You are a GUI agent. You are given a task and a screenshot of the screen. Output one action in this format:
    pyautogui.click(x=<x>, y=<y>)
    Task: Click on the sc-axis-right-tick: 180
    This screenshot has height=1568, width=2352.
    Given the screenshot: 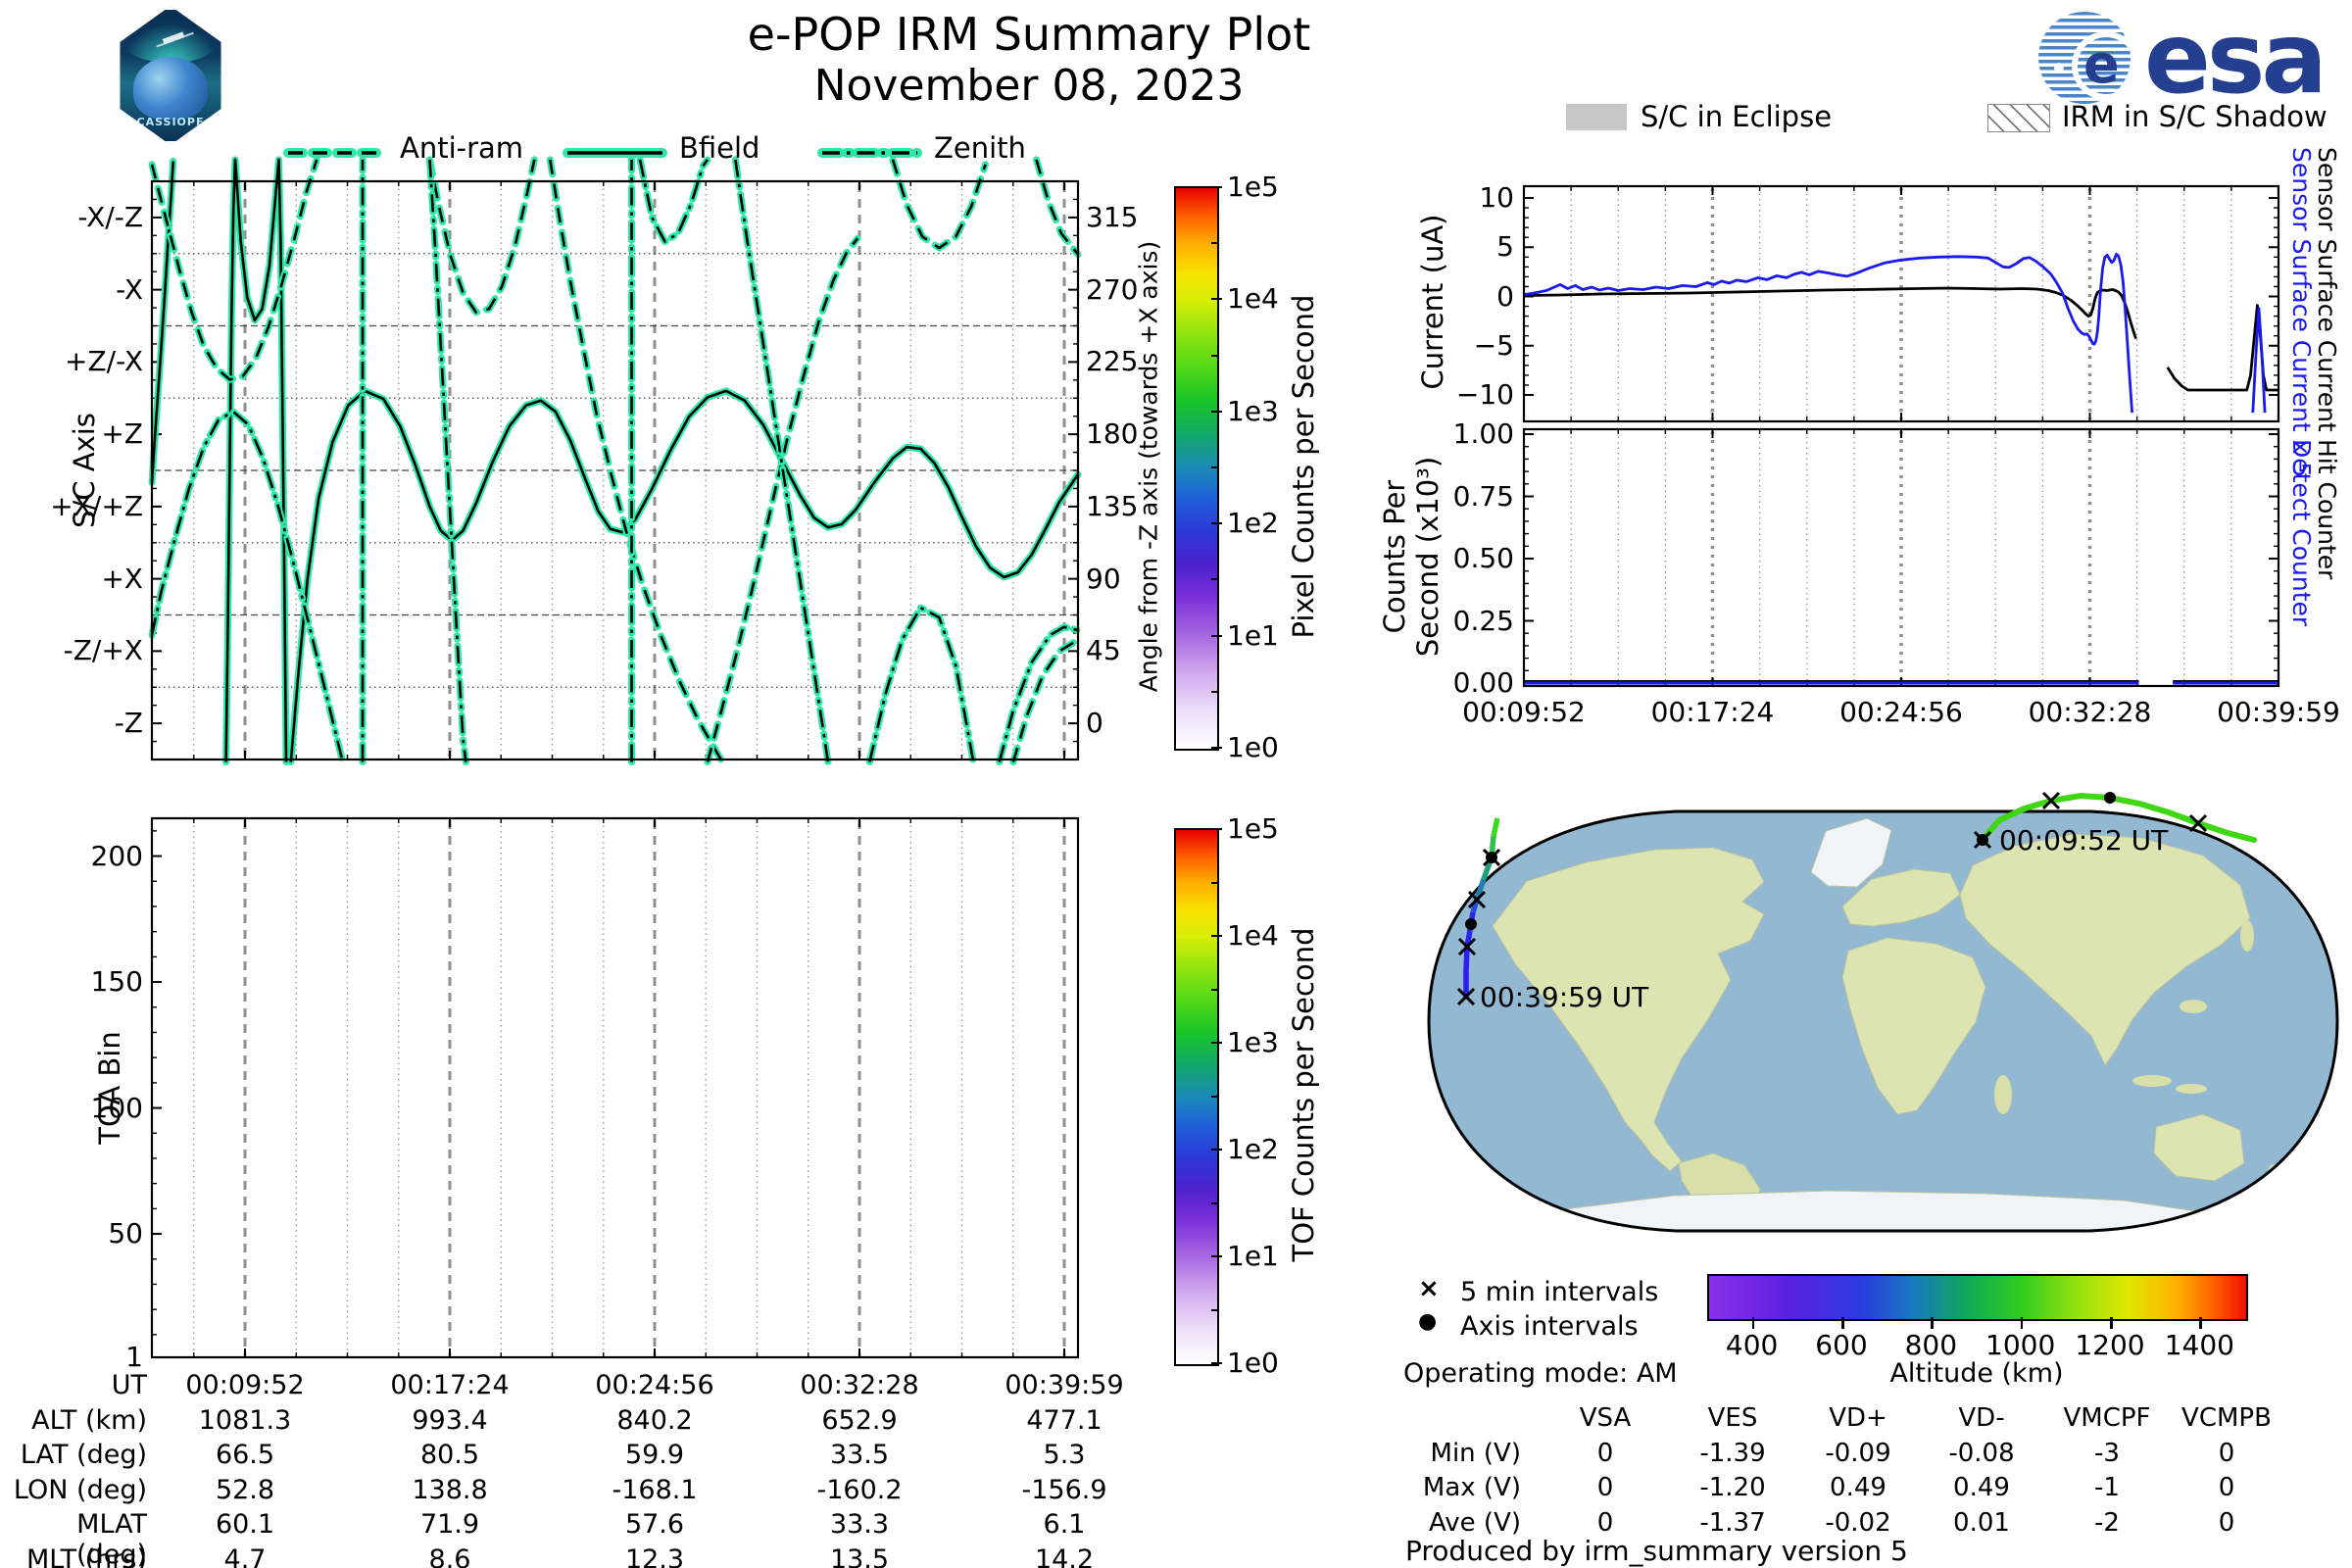 What is the action you would take?
    pyautogui.click(x=1112, y=434)
    